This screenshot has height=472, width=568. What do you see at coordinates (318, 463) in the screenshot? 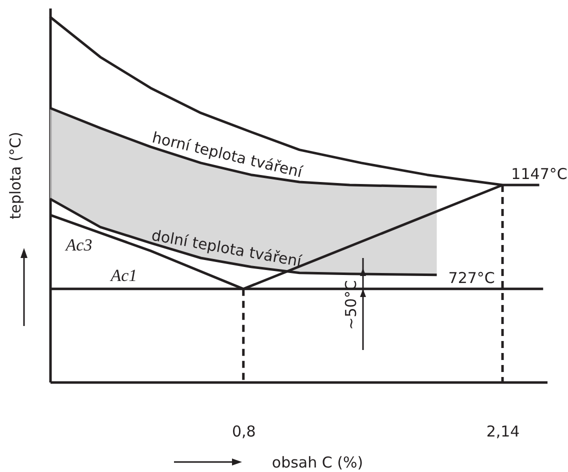
I see `x-axis-title: obsah C (%)` at bounding box center [318, 463].